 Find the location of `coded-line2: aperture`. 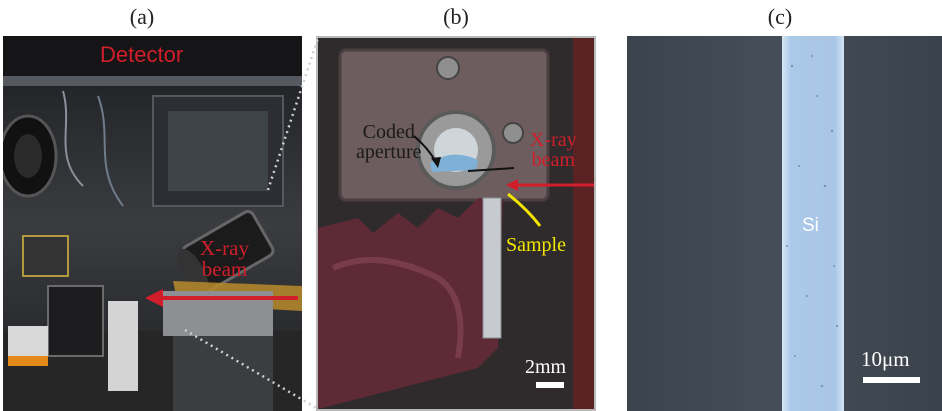

coded-line2: aperture is located at coordinates (389, 152).